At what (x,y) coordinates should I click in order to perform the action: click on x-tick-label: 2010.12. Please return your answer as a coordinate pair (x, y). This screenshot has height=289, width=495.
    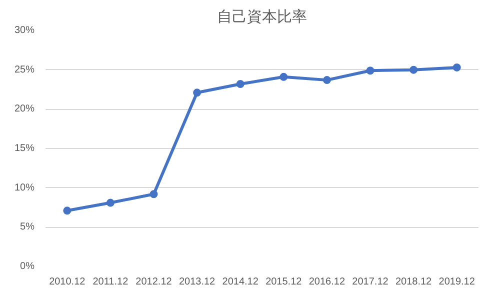
    Looking at the image, I should click on (67, 282).